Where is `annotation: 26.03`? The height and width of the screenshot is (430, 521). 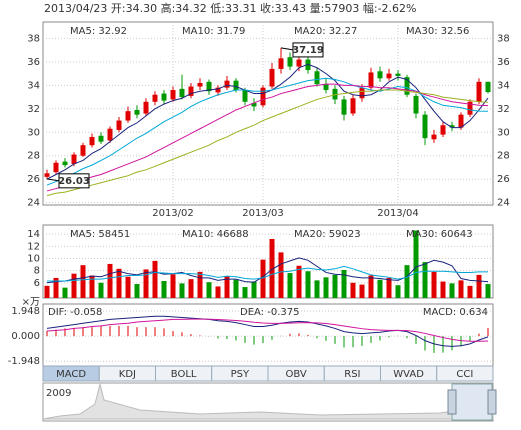 annotation: 26.03 is located at coordinates (74, 181).